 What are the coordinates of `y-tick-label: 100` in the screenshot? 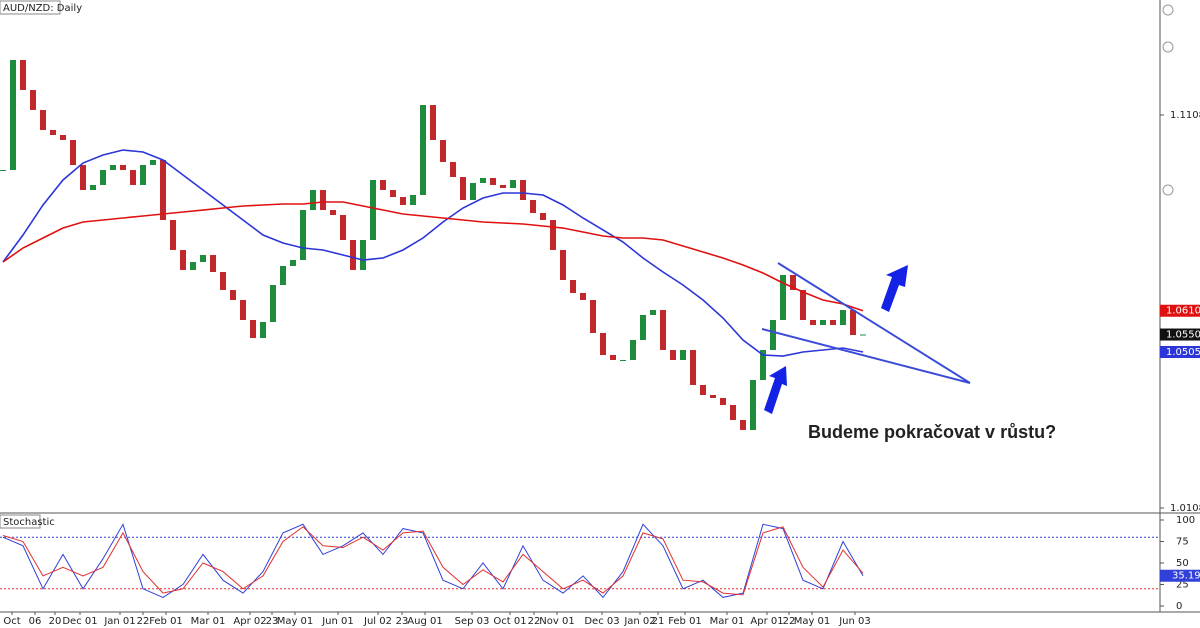 It's located at (1185, 520).